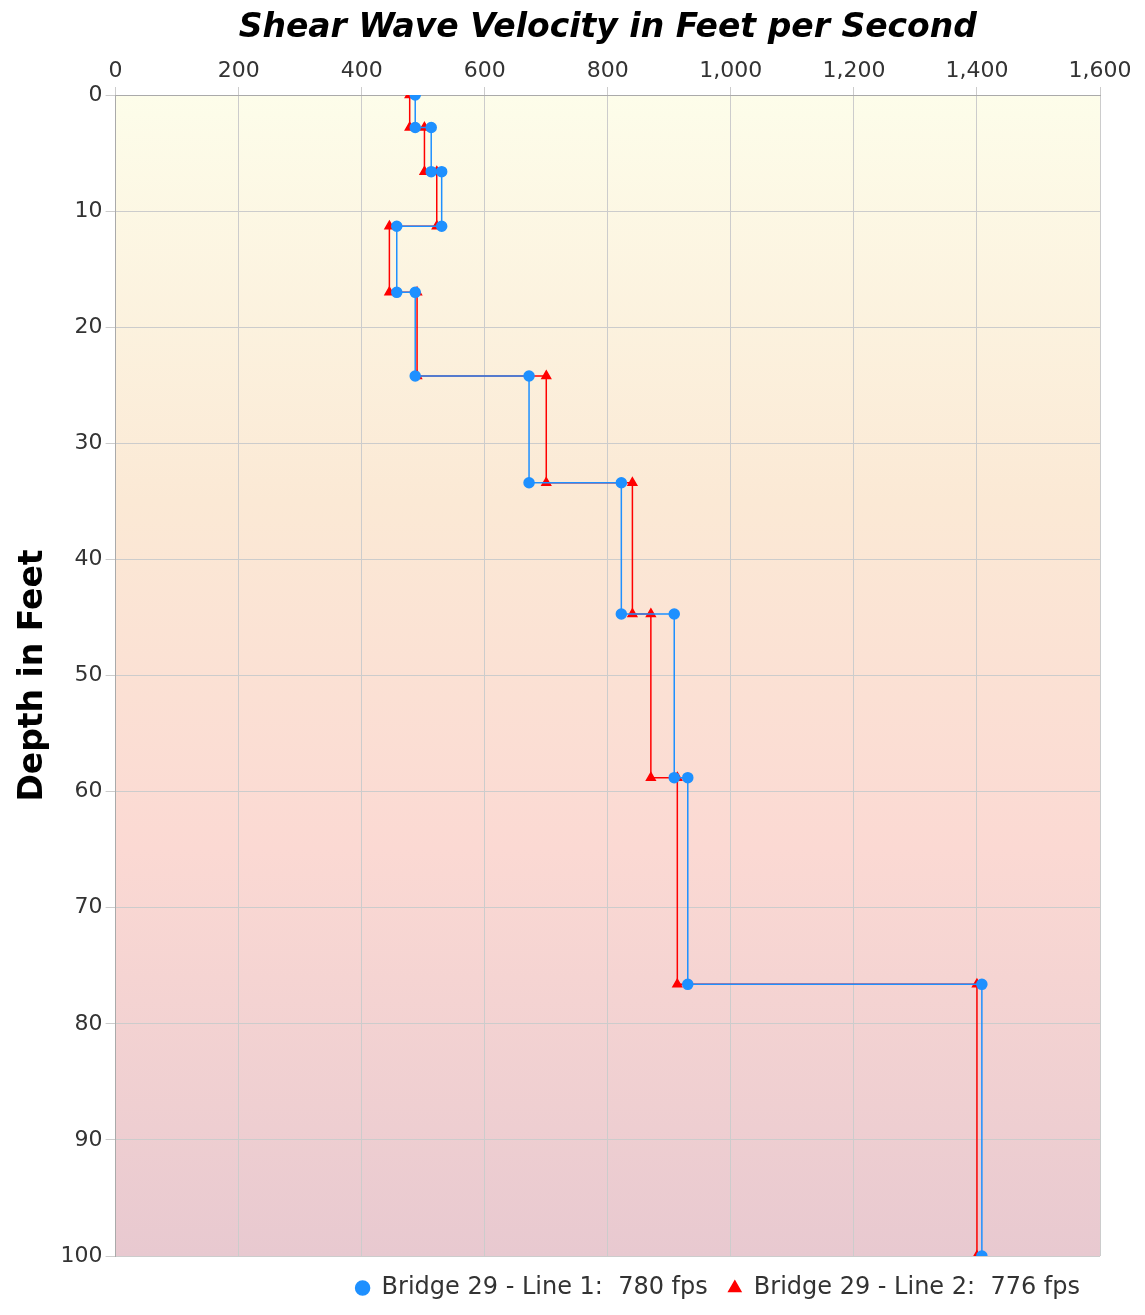 This screenshot has height=1315, width=1145. I want to click on legend-label: Bridge 29 - Line 1: 780 fps, so click(544, 1286).